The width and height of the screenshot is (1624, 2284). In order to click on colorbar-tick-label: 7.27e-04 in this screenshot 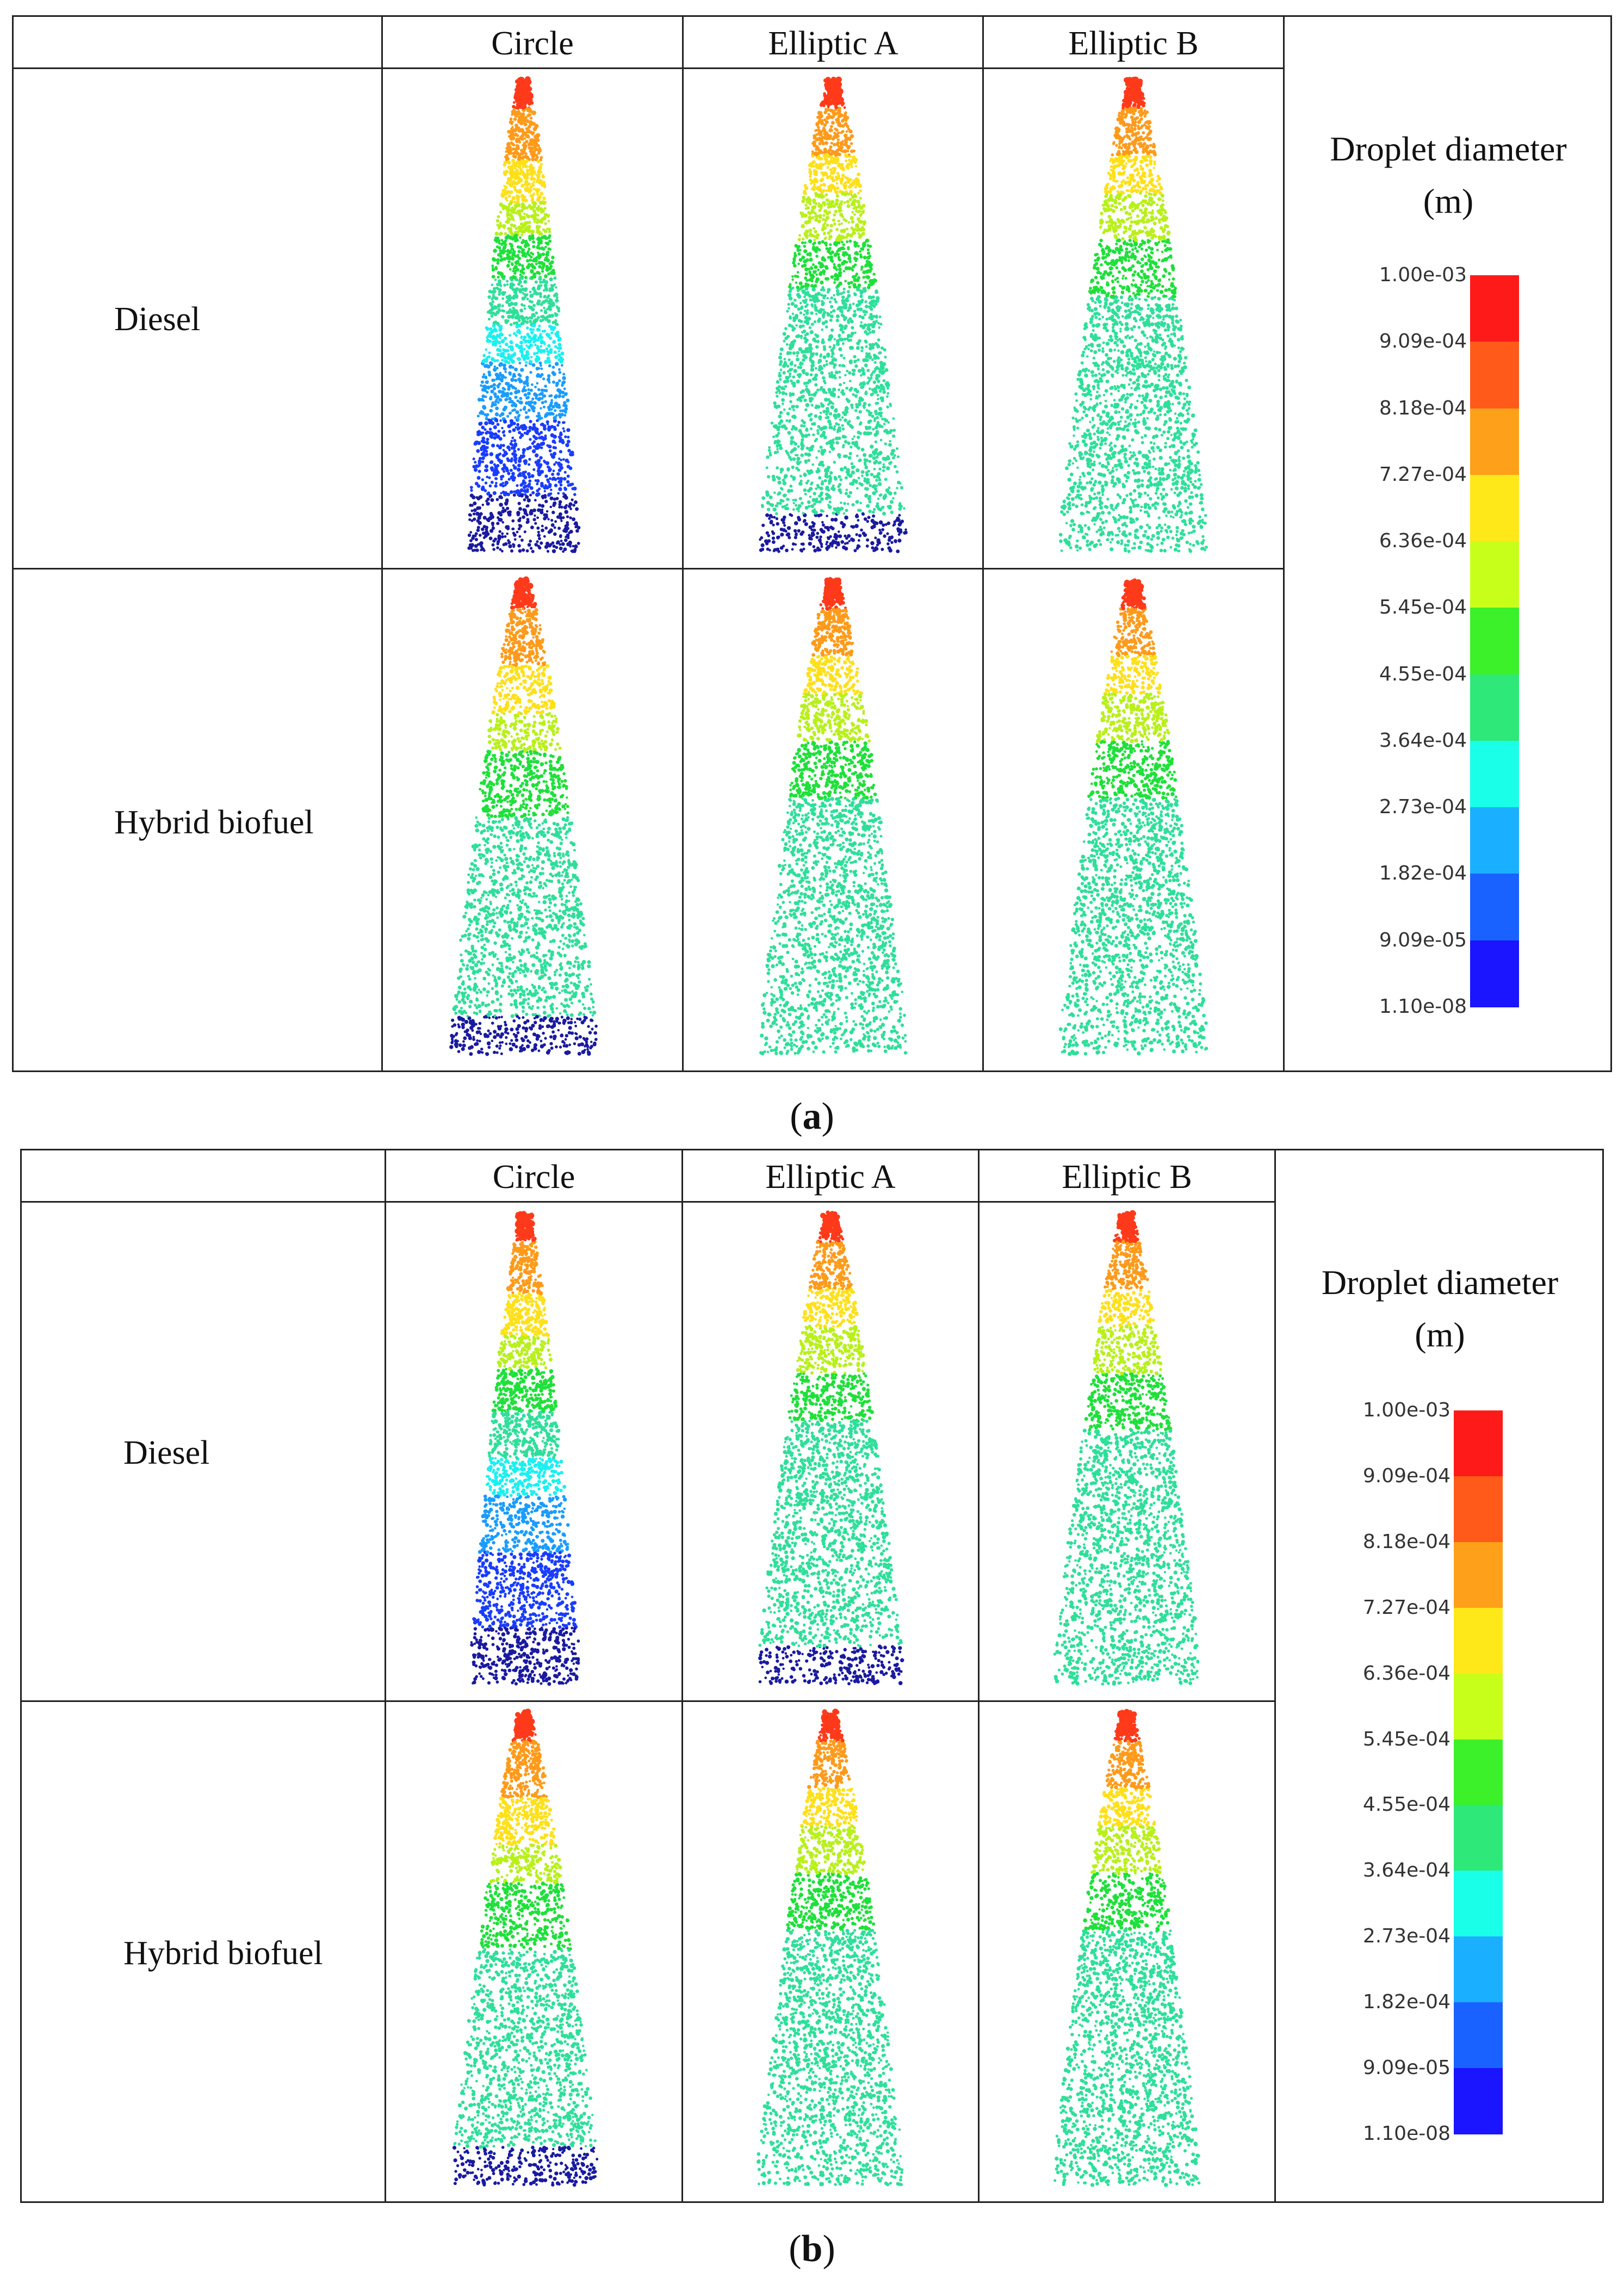, I will do `click(1407, 1608)`.